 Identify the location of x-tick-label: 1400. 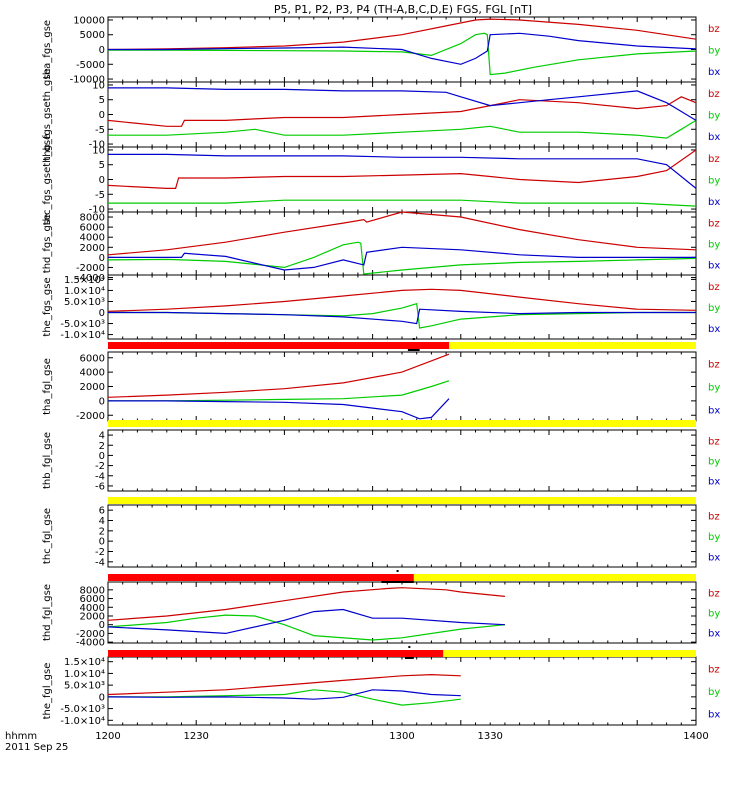
(695, 736).